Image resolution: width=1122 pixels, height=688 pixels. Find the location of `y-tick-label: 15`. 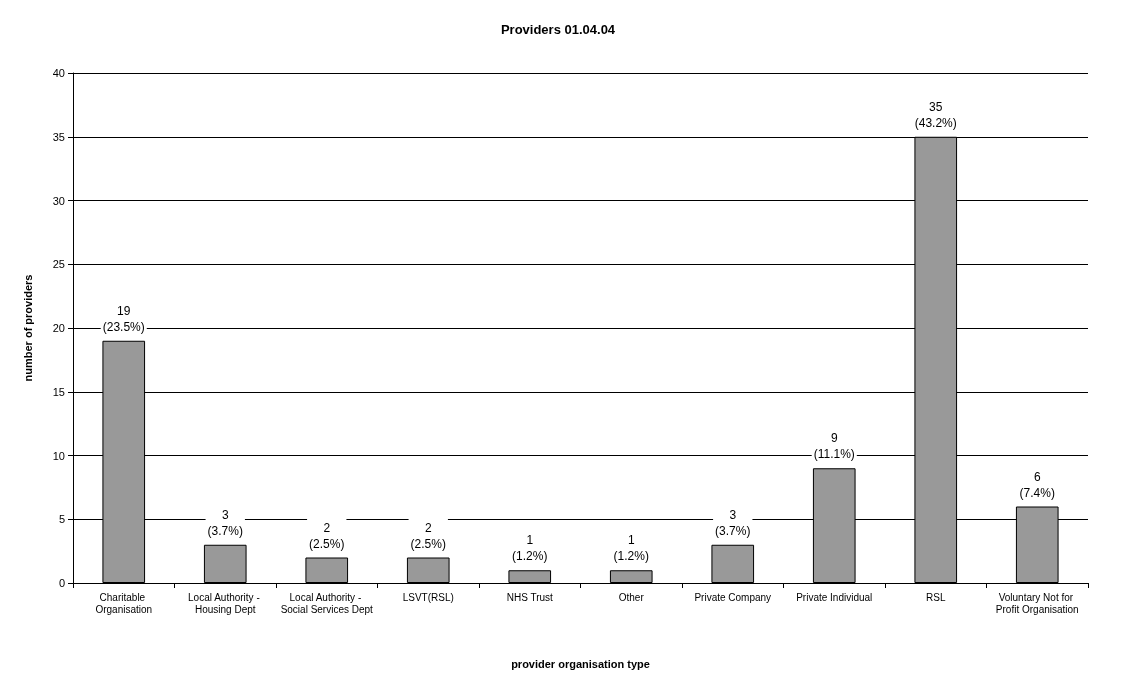

y-tick-label: 15 is located at coordinates (58, 391).